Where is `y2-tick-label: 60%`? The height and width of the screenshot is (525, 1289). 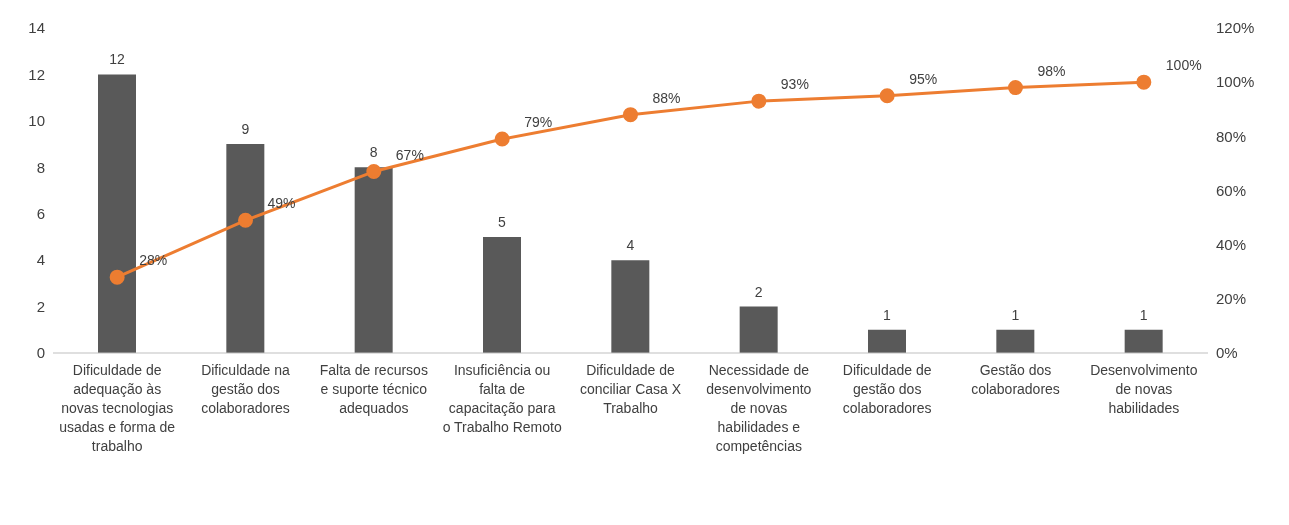
y2-tick-label: 60% is located at coordinates (1231, 190).